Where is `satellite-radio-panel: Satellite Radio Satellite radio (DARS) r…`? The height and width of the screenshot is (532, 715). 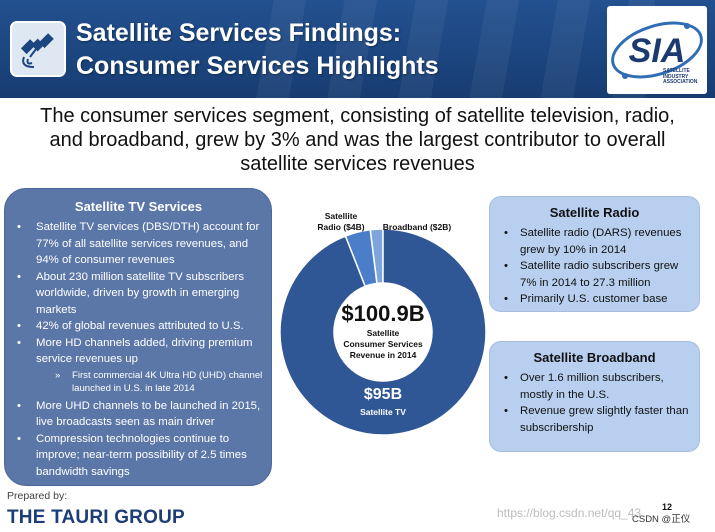 satellite-radio-panel: Satellite Radio Satellite radio (DARS) r… is located at coordinates (594, 254).